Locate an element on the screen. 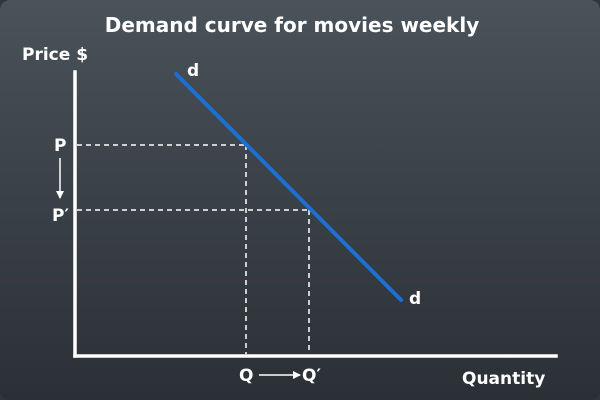  price-initial-label: P is located at coordinates (60, 146).